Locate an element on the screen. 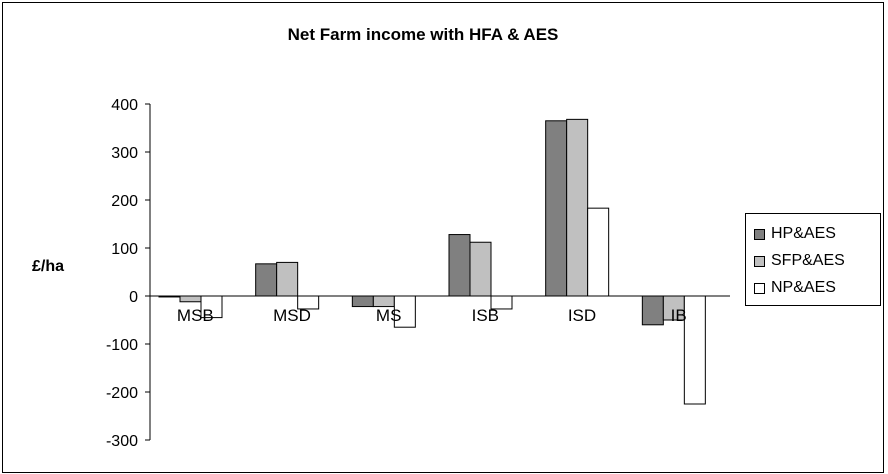  x-category-label: MSB is located at coordinates (195, 315).